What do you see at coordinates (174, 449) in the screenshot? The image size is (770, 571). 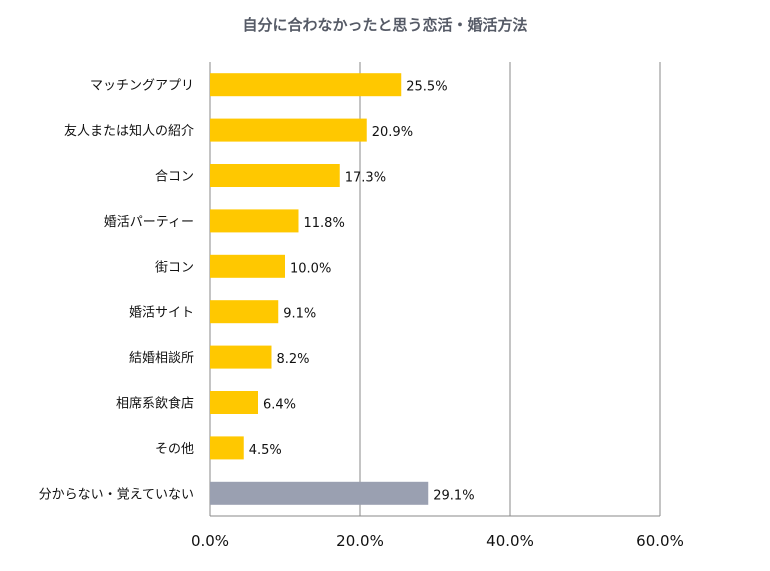 I see `category-label-8: その他` at bounding box center [174, 449].